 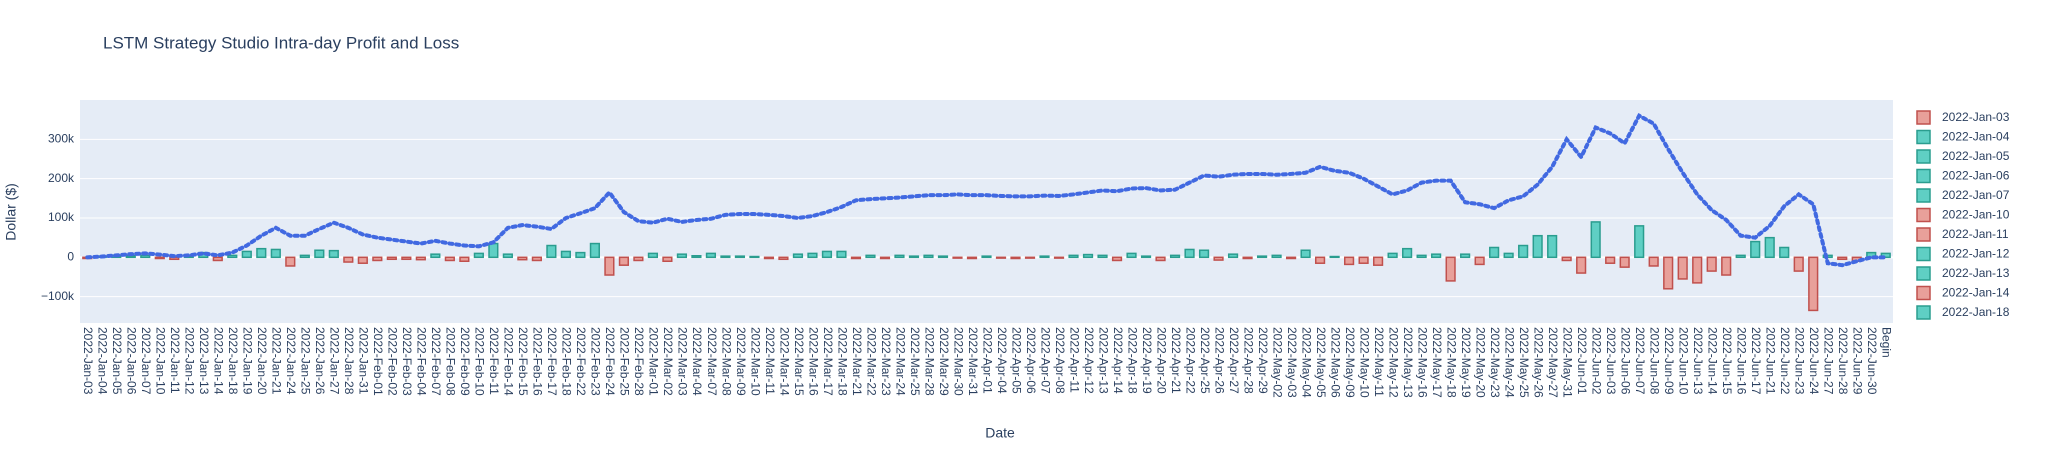 What do you see at coordinates (1509, 362) in the screenshot?
I see `x-tick-label: 2022-May-24` at bounding box center [1509, 362].